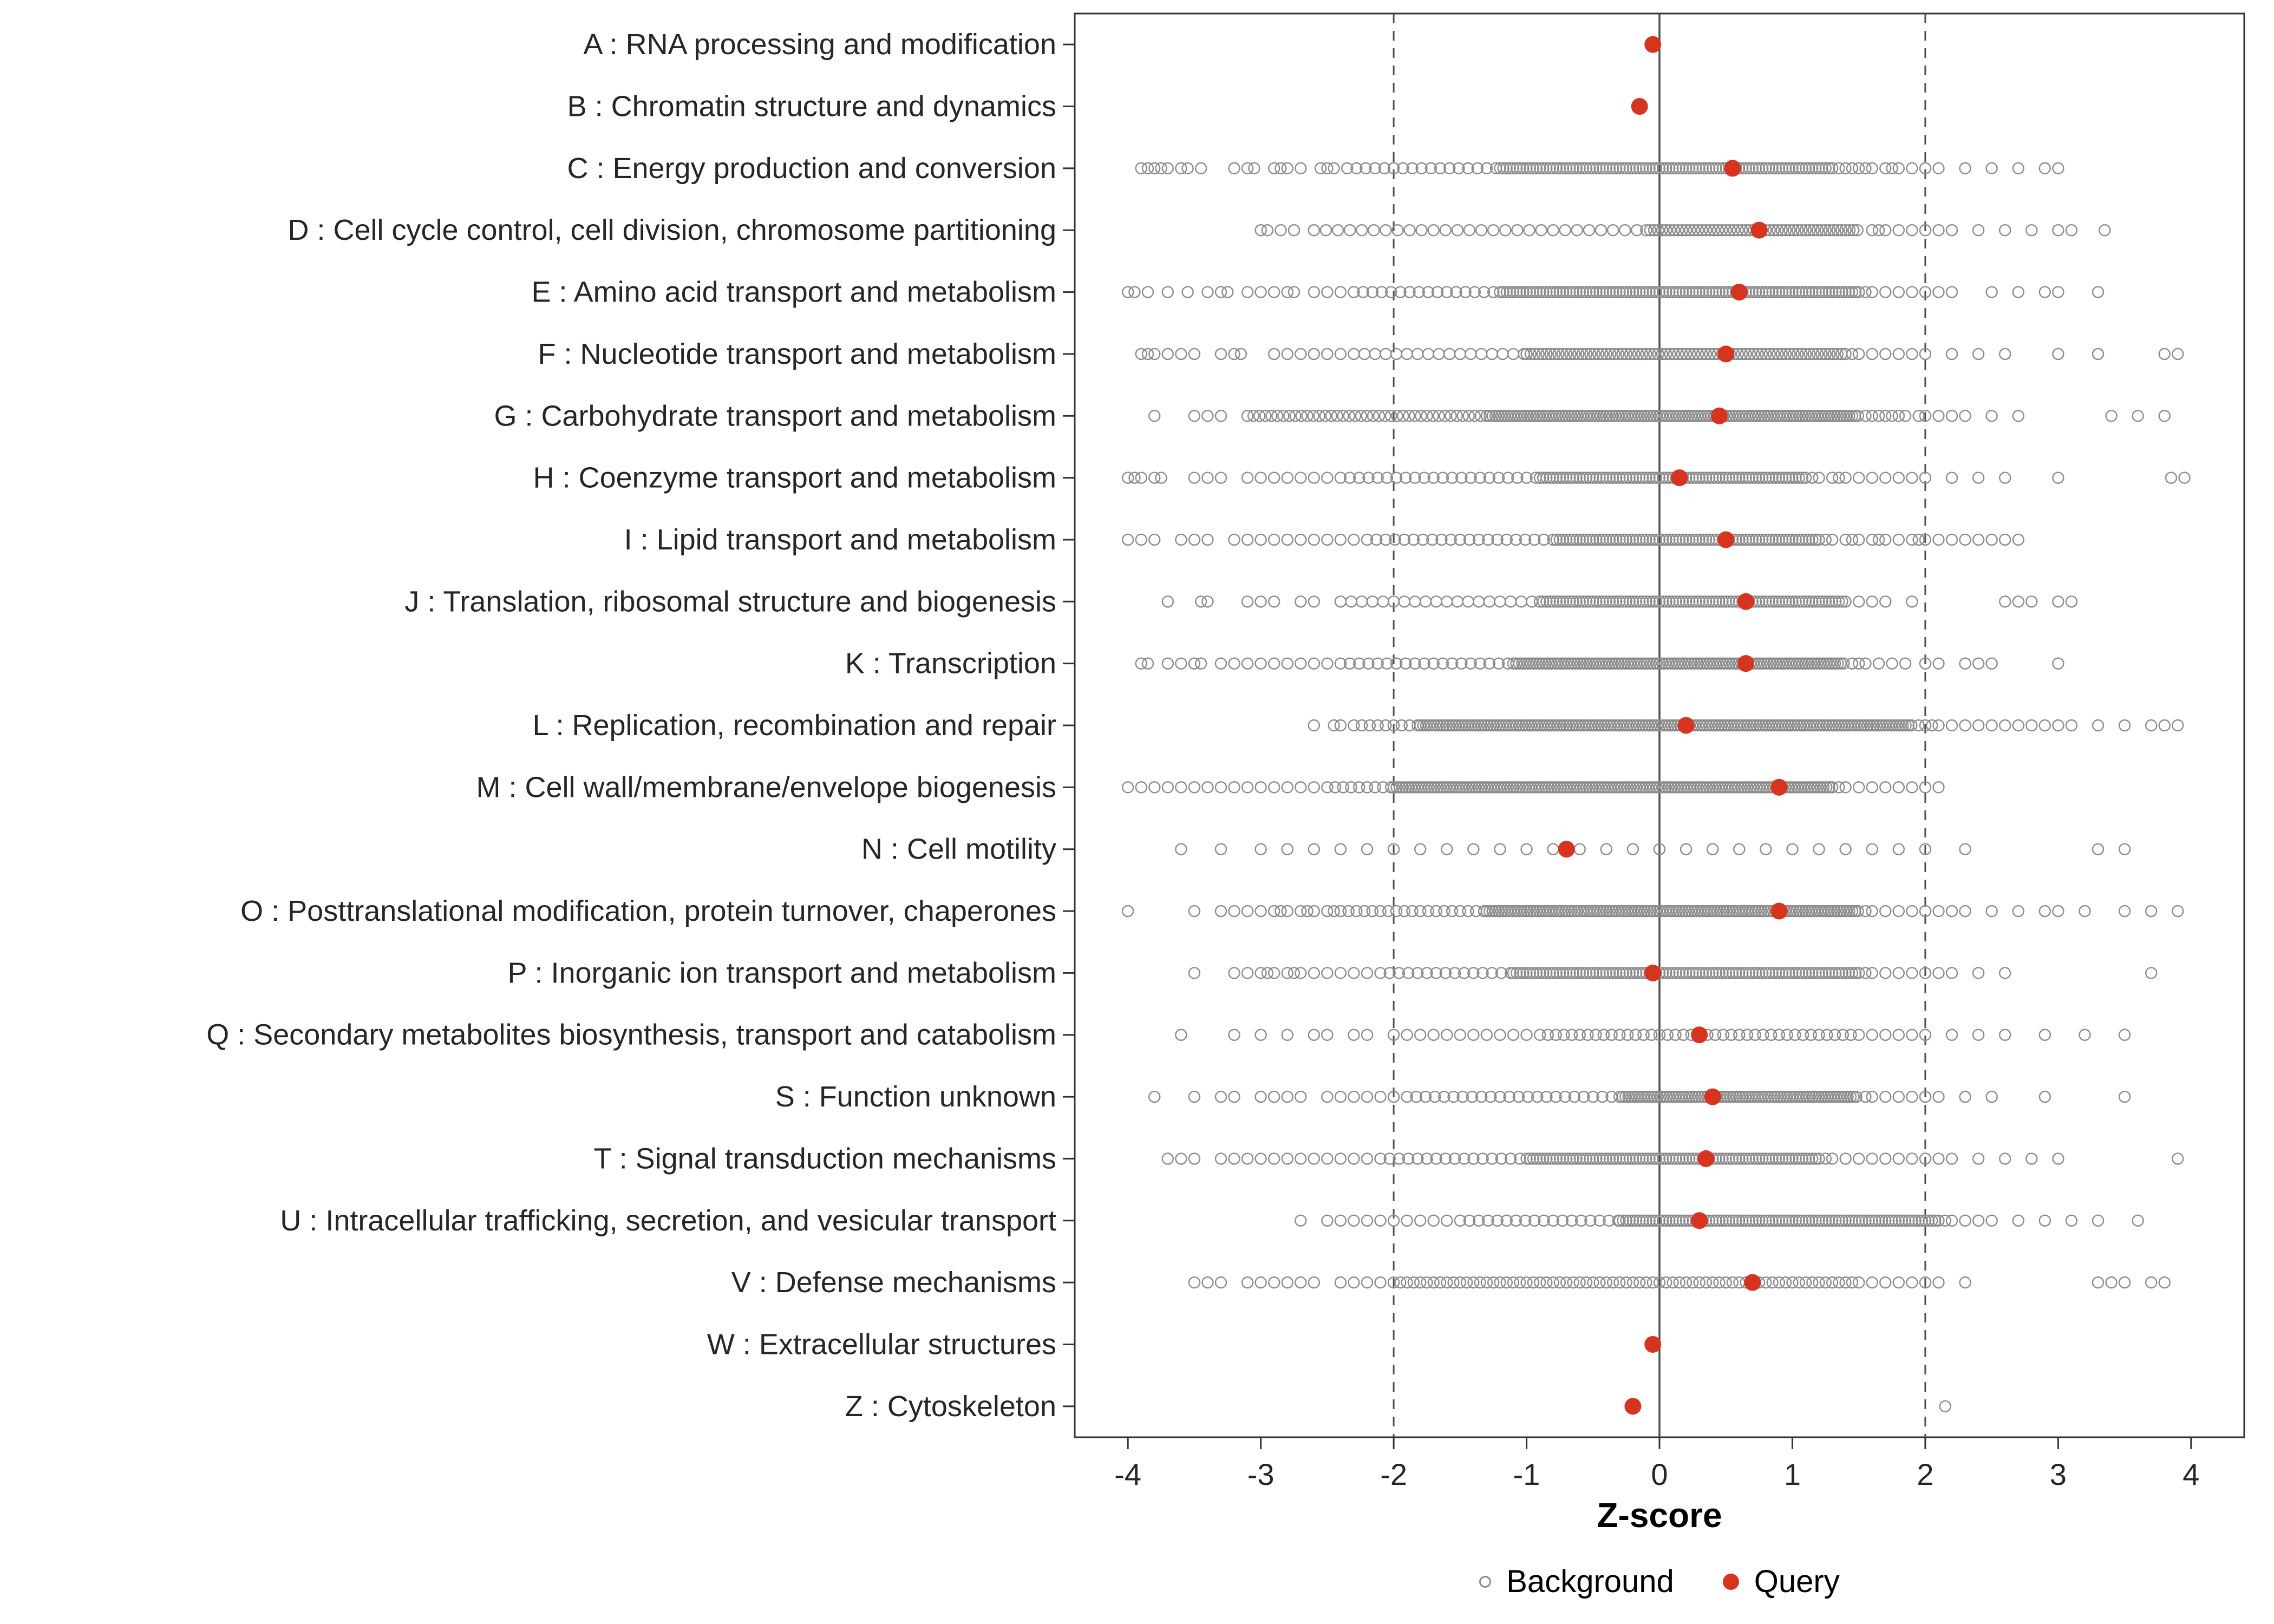 This screenshot has width=2274, height=1624. Describe the element at coordinates (1590, 1581) in the screenshot. I see `legend-label-background: Background` at that location.